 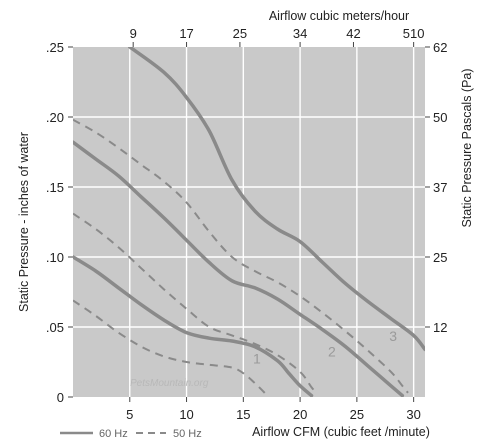 What do you see at coordinates (55, 257) in the screenshot?
I see `y-tick-label: .10` at bounding box center [55, 257].